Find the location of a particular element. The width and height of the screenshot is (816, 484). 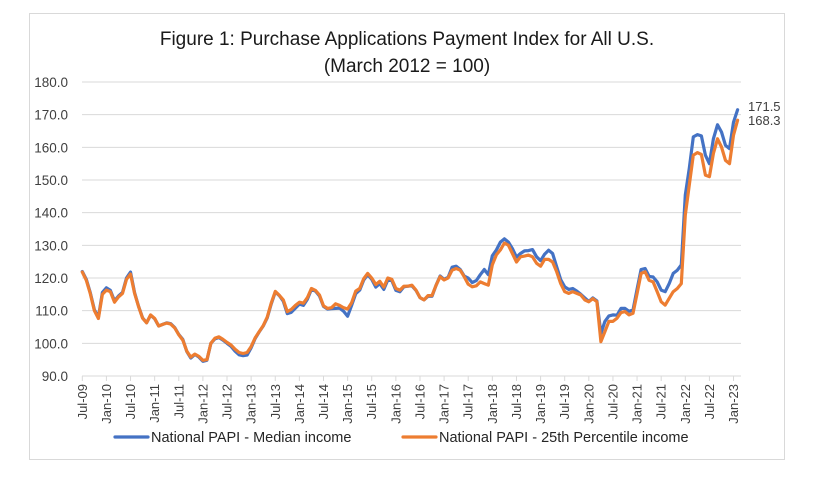

x-tick-label: Jan-22 is located at coordinates (685, 404).